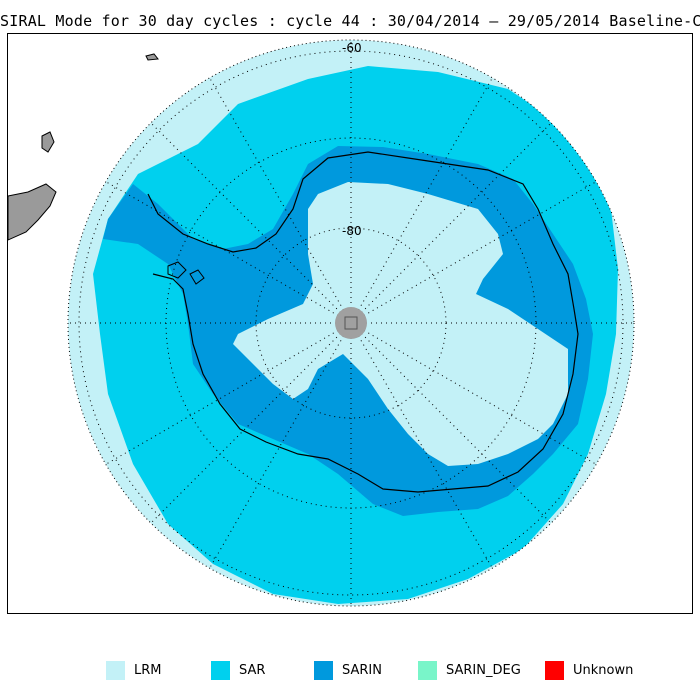 The height and width of the screenshot is (700, 700). I want to click on pole-hole, so click(351, 323).